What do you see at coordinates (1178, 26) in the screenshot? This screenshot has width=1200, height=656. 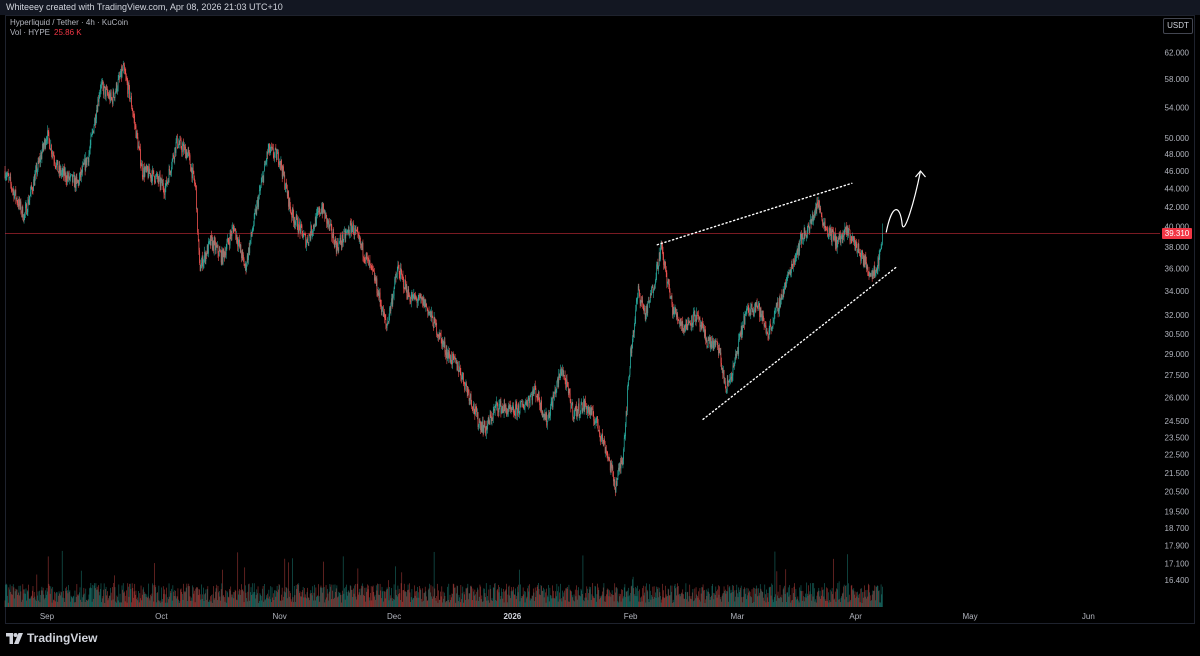 I see `currency-button: USDT` at bounding box center [1178, 26].